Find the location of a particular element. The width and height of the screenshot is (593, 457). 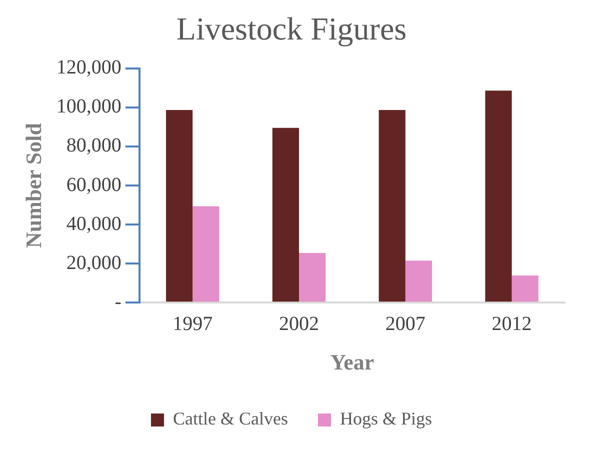

x-tick-label: 2007 is located at coordinates (405, 323).